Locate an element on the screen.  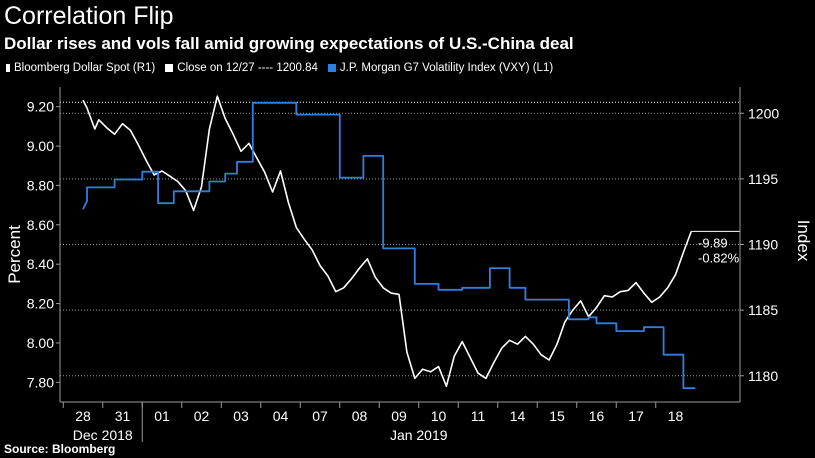
chart-title: Correlation Flip is located at coordinates (89, 16).